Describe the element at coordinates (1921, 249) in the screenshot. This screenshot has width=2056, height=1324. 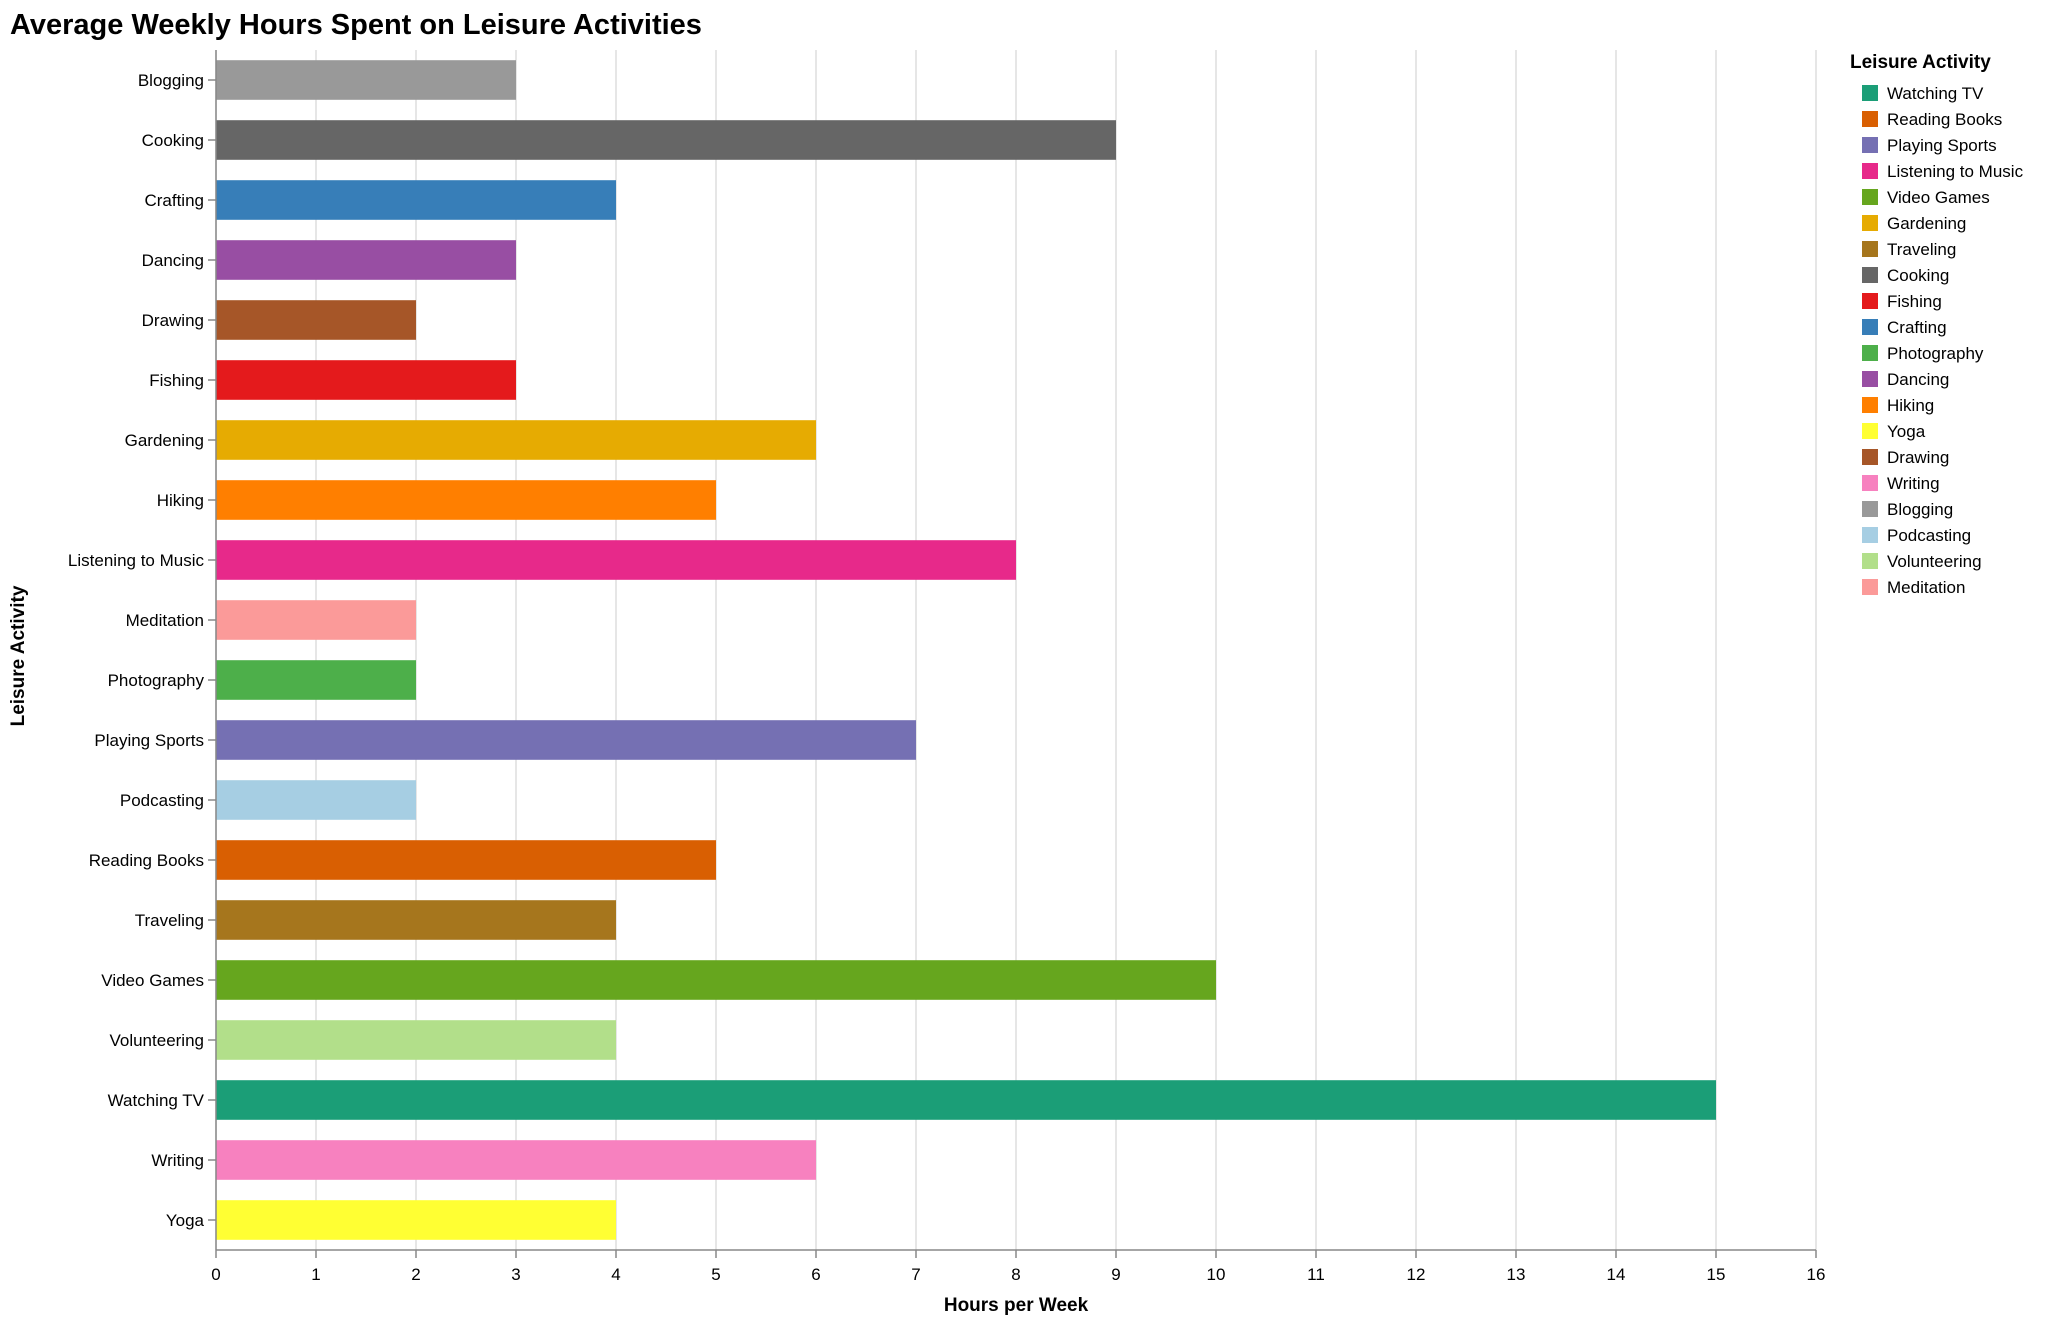
I see `legend-label: Traveling` at that location.